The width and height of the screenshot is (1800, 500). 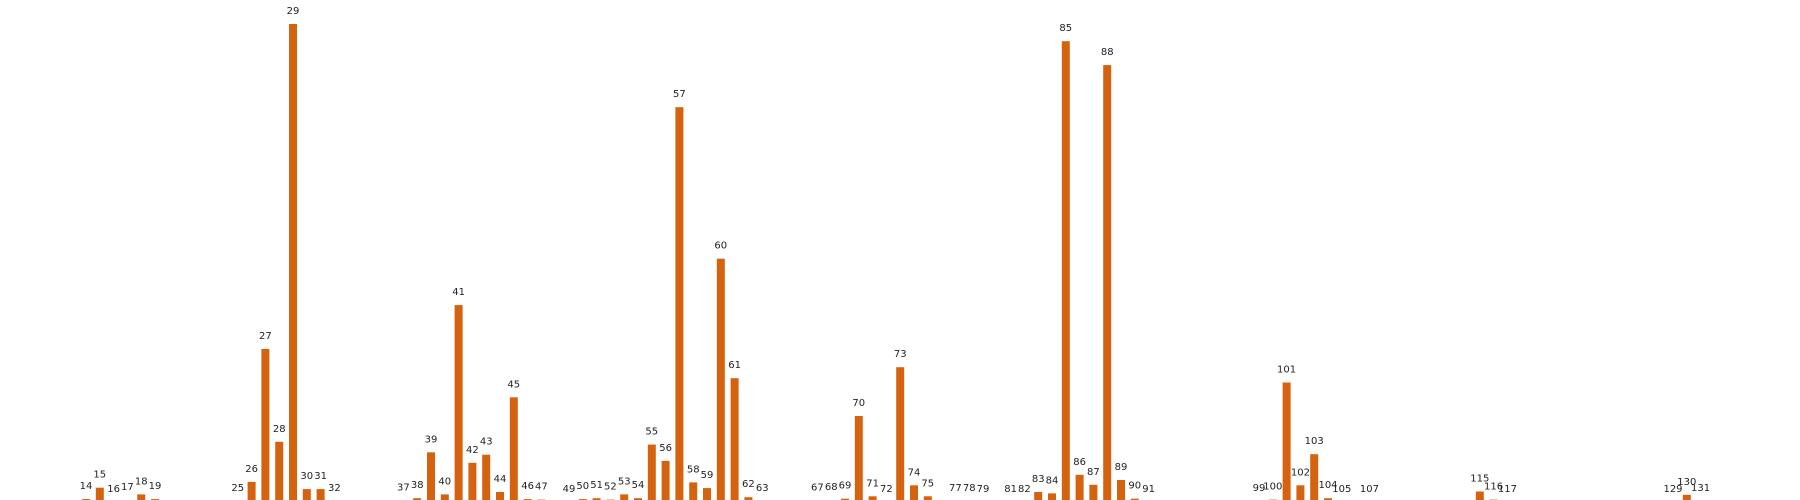 What do you see at coordinates (1024, 489) in the screenshot?
I see `bar-label-82: 82` at bounding box center [1024, 489].